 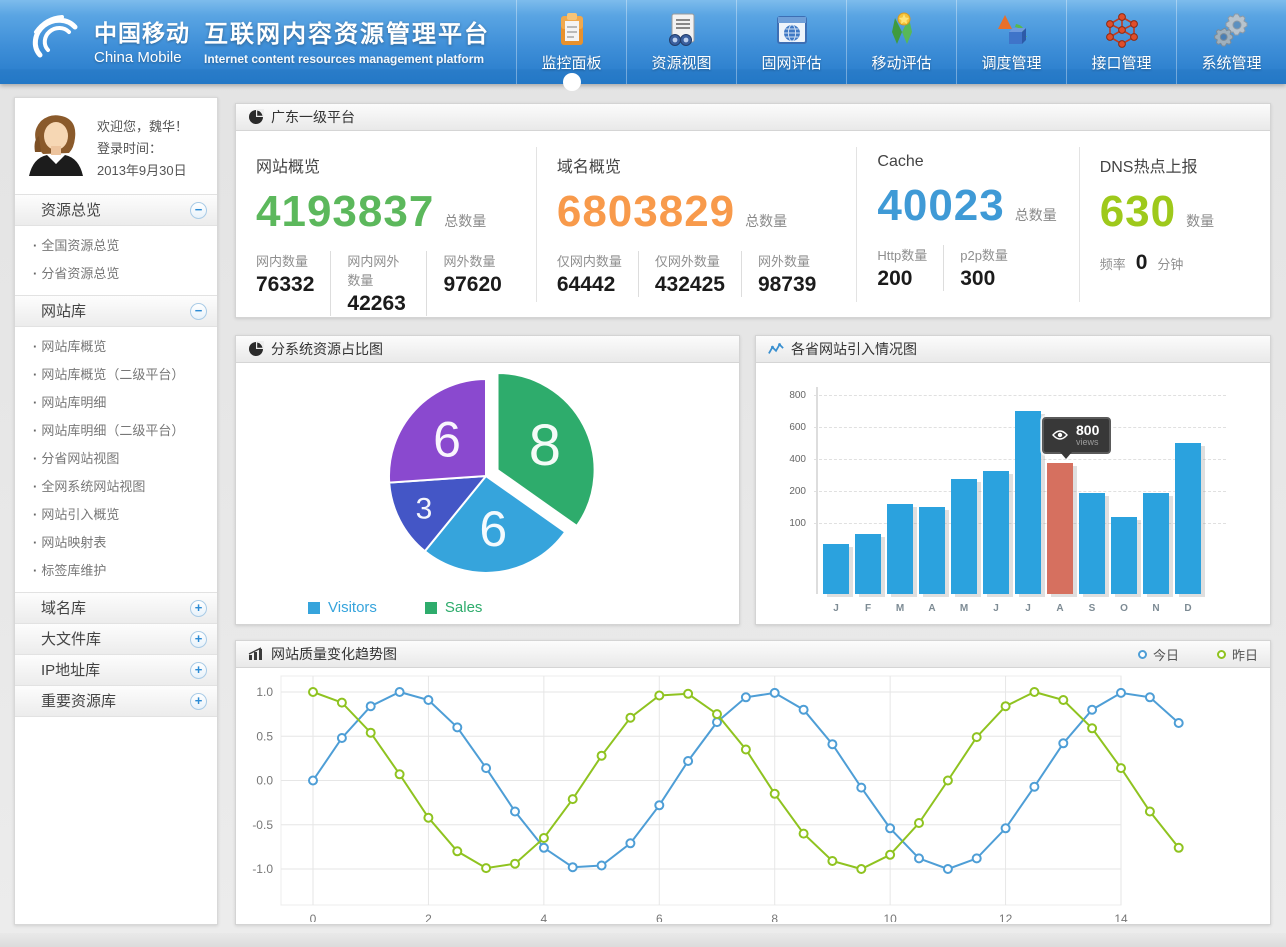 I want to click on sidebar-item: 网站引入概览, so click(x=116, y=515).